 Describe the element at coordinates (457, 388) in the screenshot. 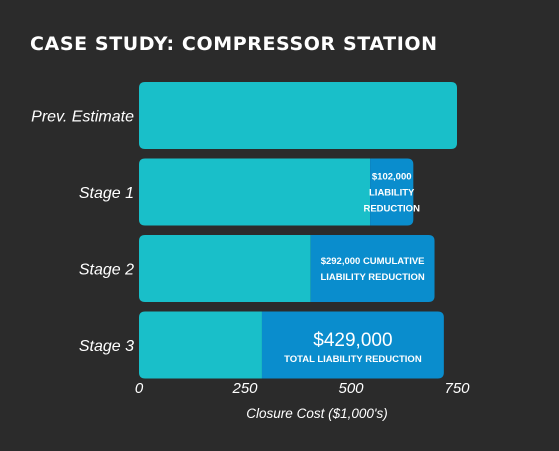

I see `x-tick-label: 750` at that location.